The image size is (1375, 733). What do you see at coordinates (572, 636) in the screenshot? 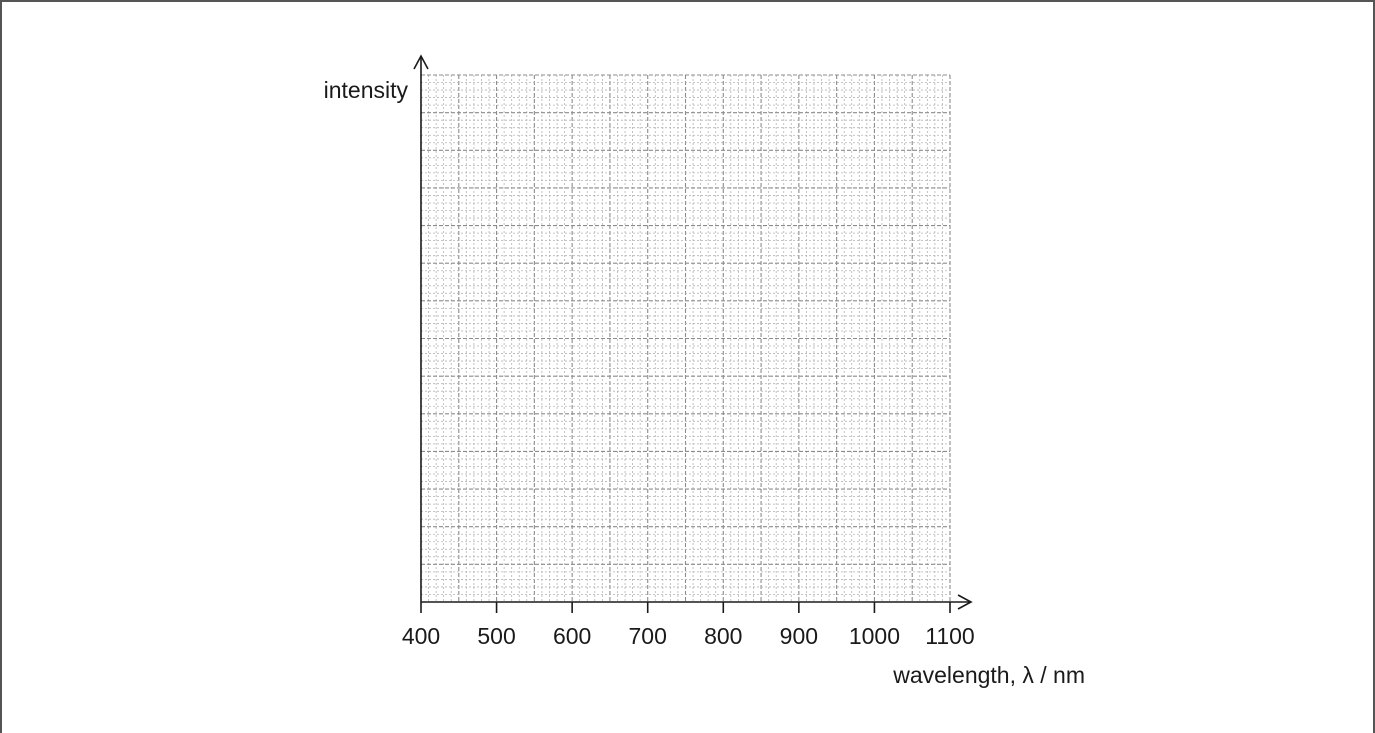
I see `x-tick-label: 600` at bounding box center [572, 636].